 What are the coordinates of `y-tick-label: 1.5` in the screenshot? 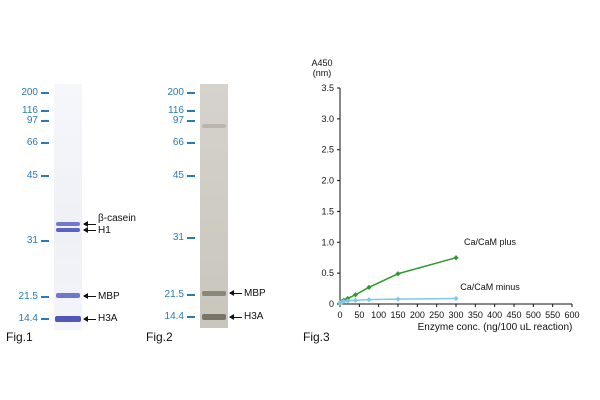 It's located at (327, 211).